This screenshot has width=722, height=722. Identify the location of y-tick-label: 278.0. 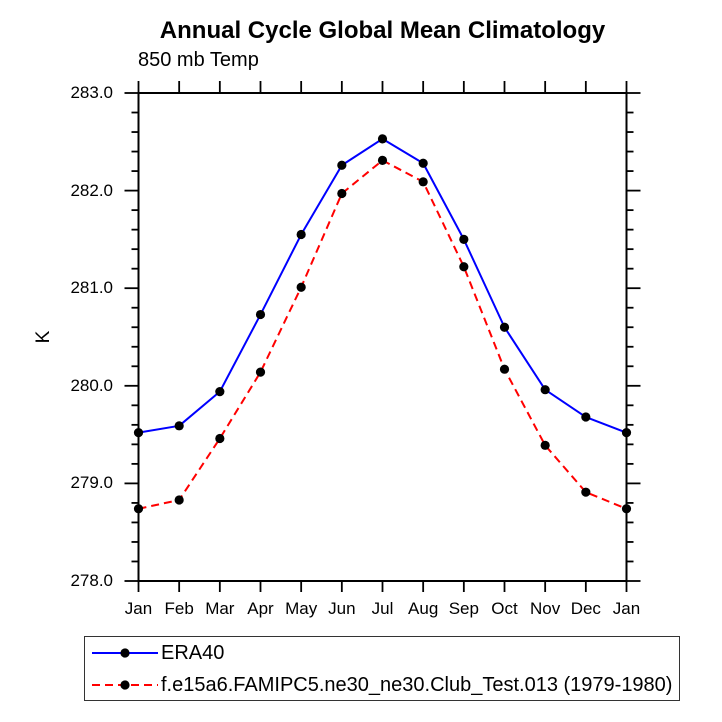
(91, 580).